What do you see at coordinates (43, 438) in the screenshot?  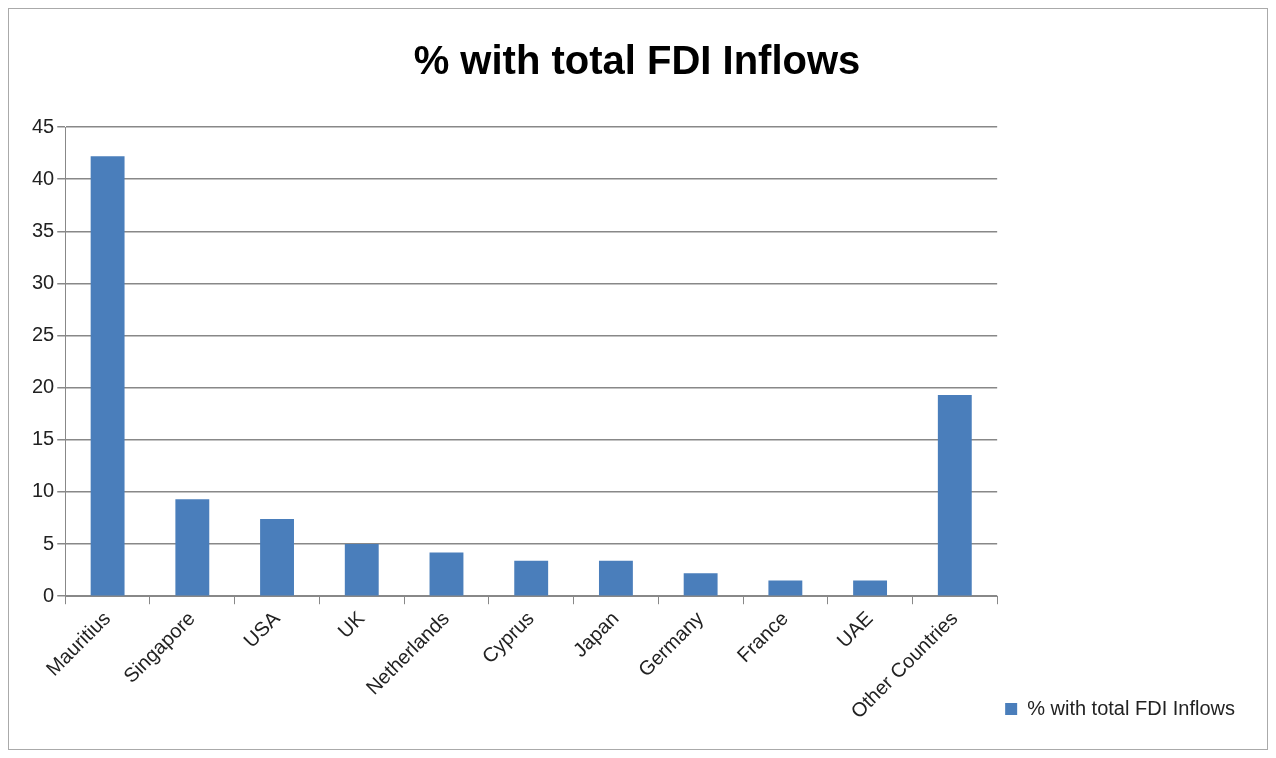 I see `y-tick-label: 15` at bounding box center [43, 438].